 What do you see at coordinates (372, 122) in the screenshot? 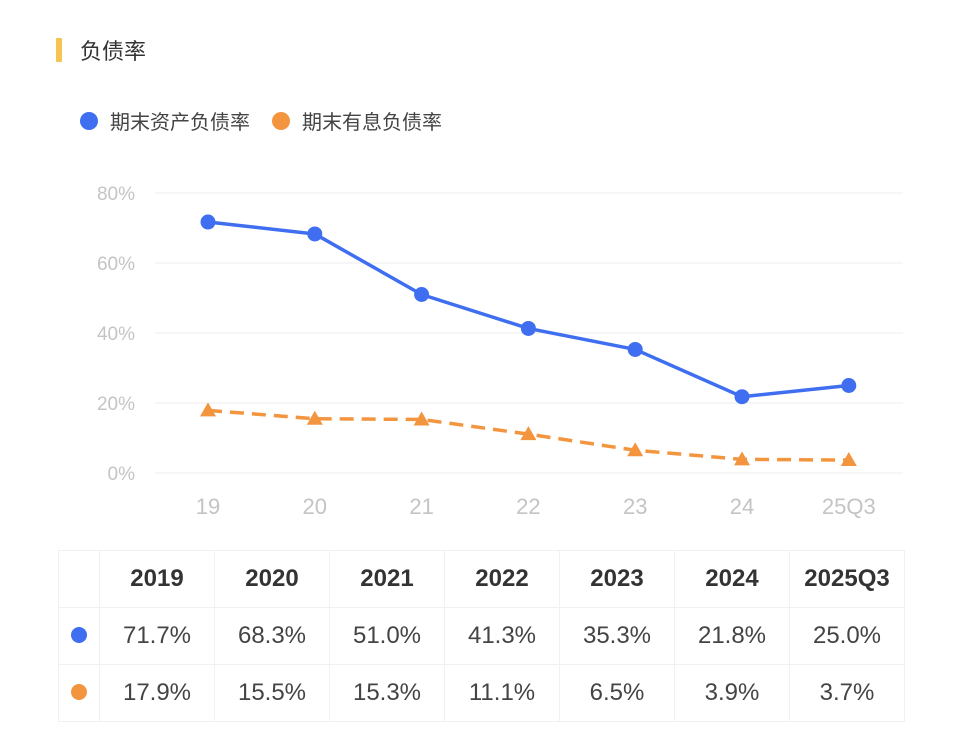
I see `legend-label: 期末有息负债率` at bounding box center [372, 122].